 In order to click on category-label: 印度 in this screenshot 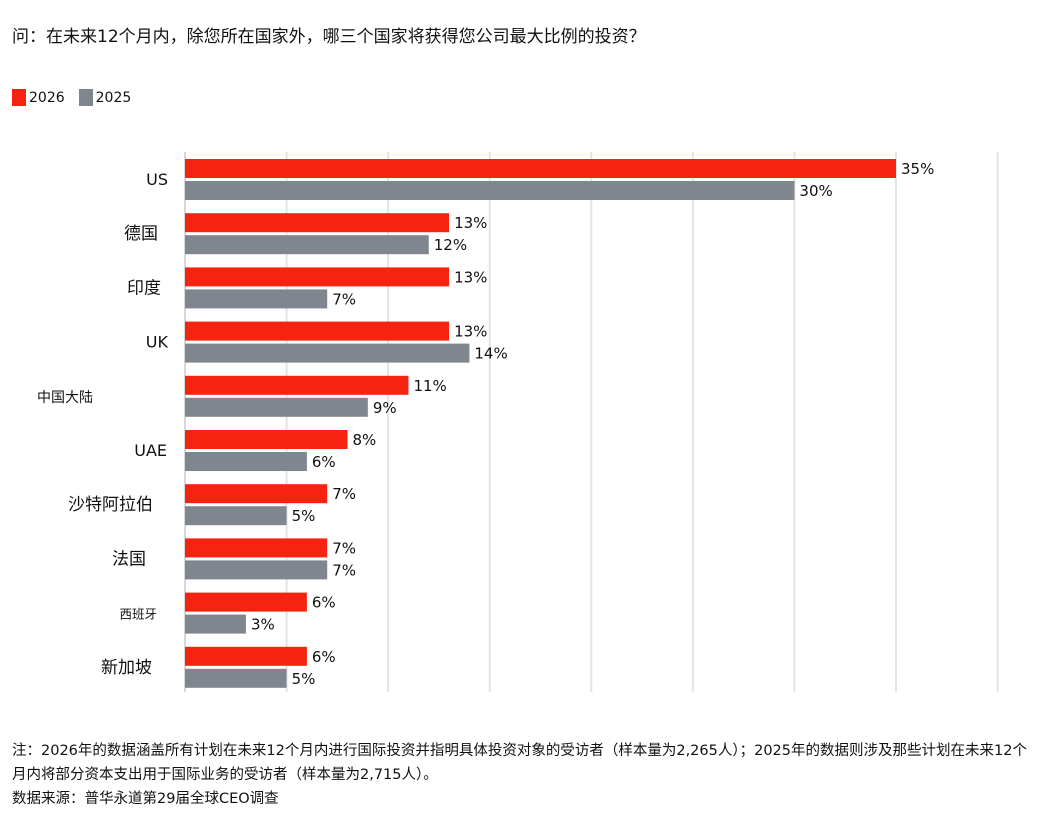, I will do `click(144, 288)`.